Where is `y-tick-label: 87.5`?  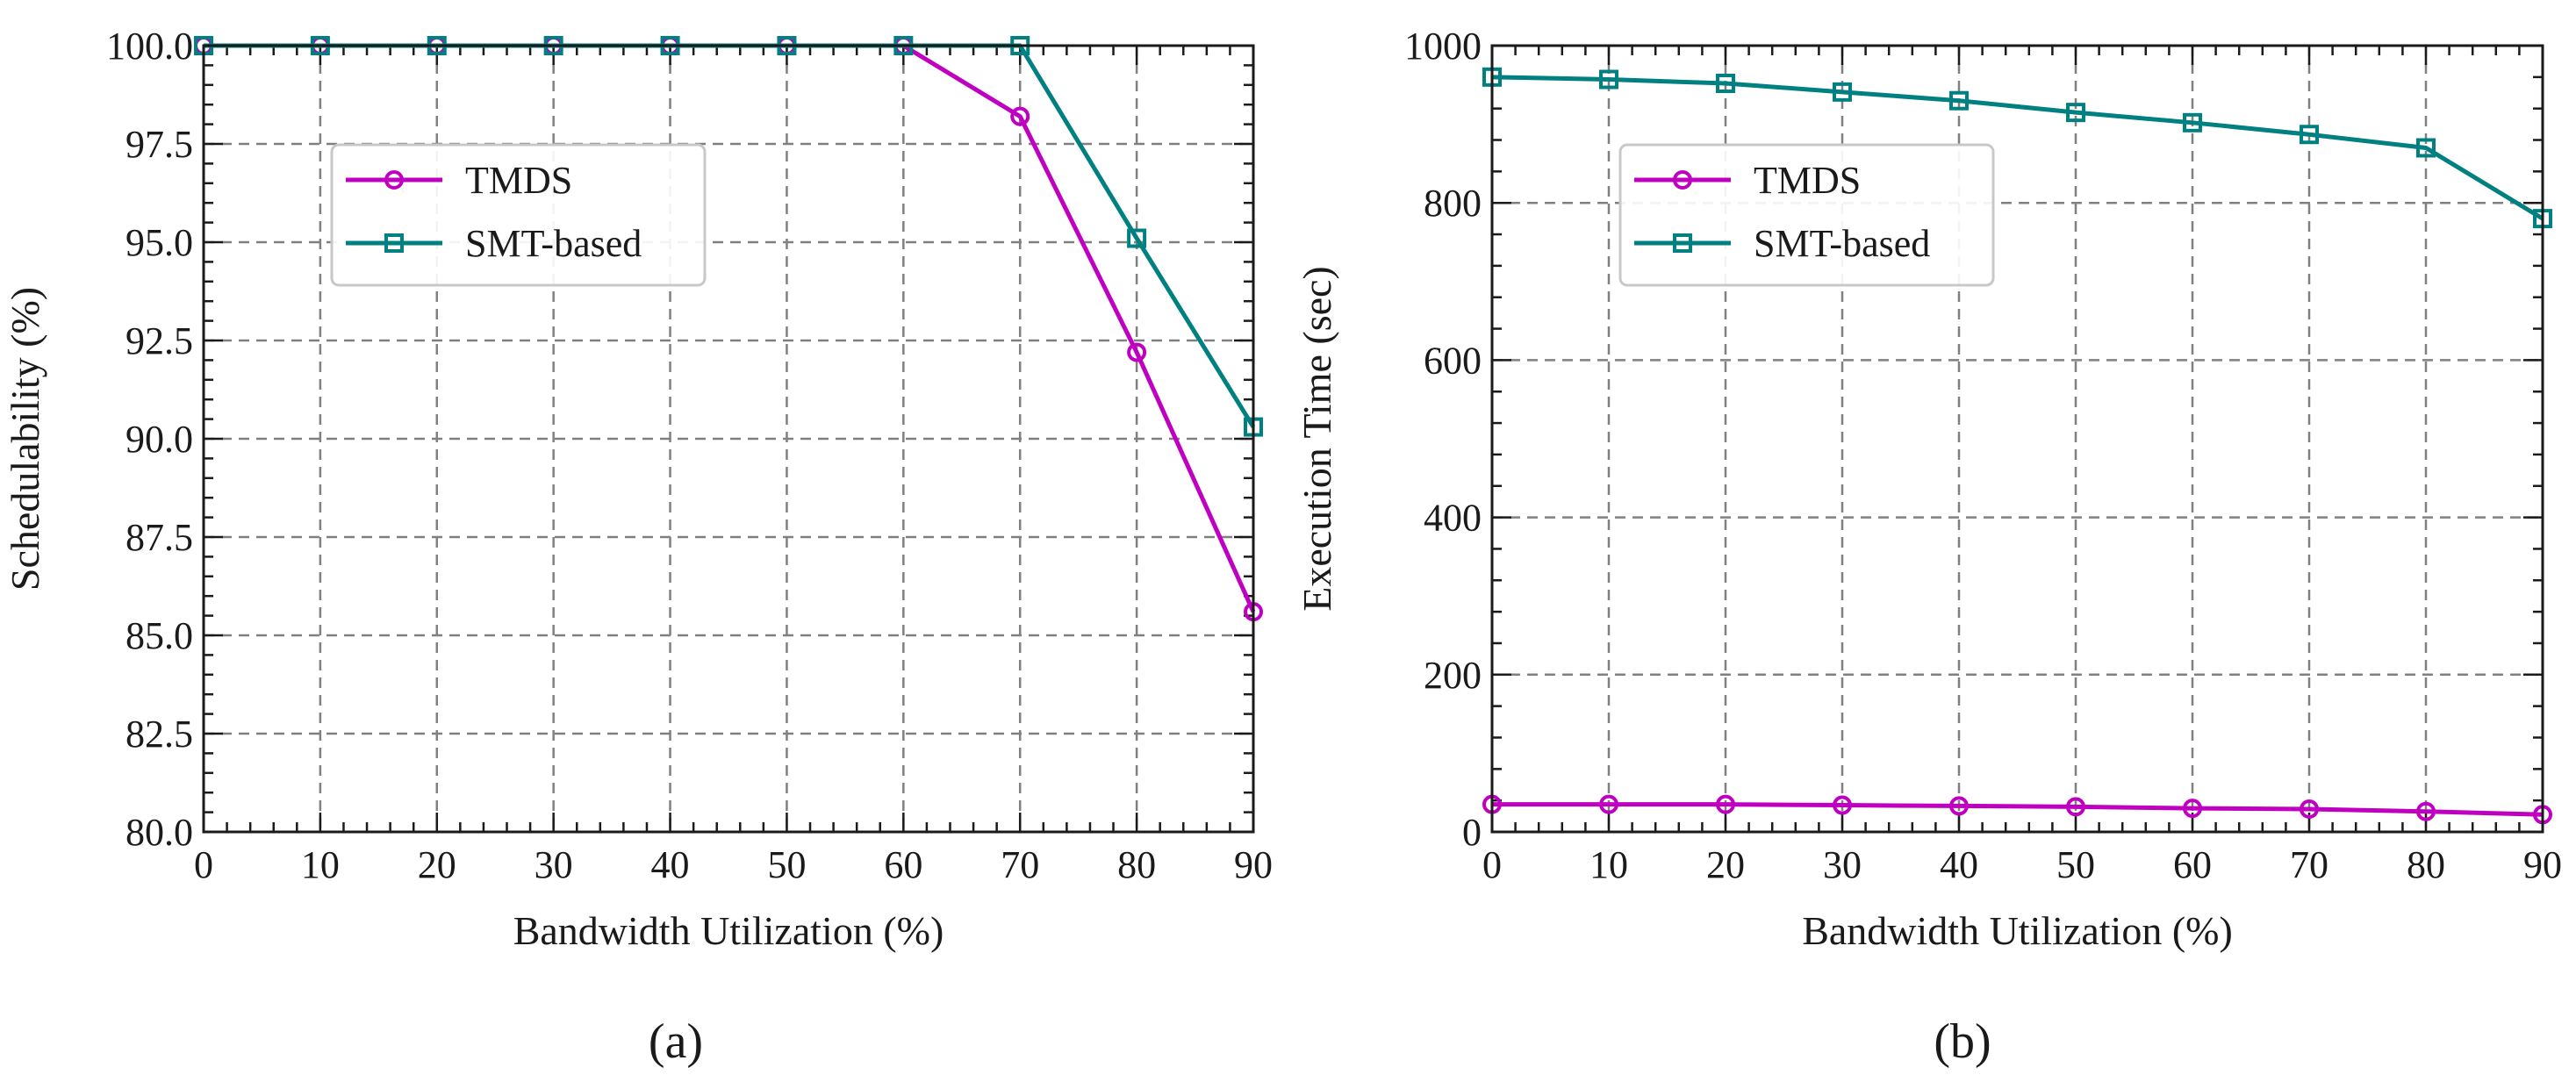 y-tick-label: 87.5 is located at coordinates (159, 537).